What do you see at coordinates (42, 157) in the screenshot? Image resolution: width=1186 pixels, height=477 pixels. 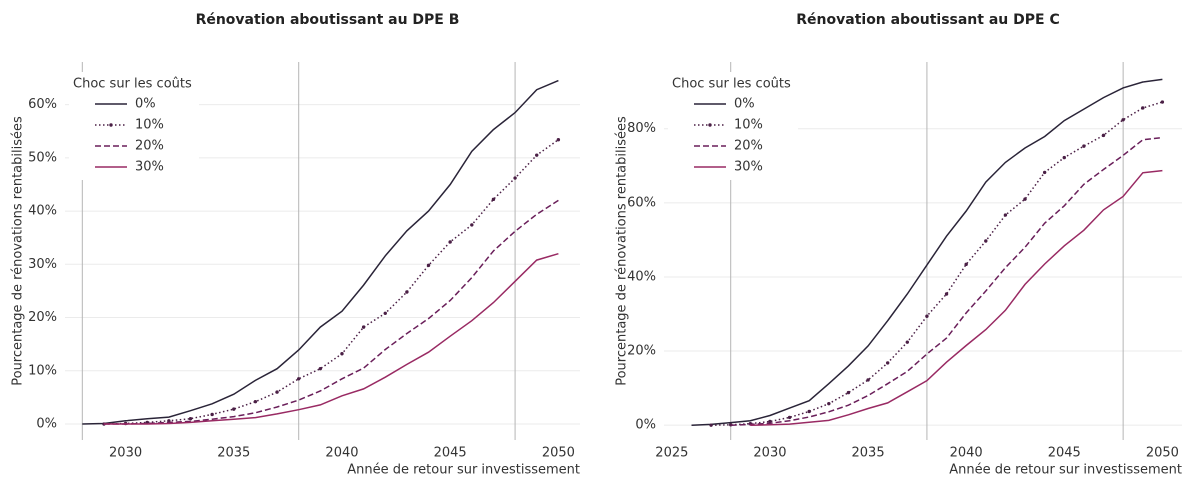 I see `y-tick-label: 50%` at bounding box center [42, 157].